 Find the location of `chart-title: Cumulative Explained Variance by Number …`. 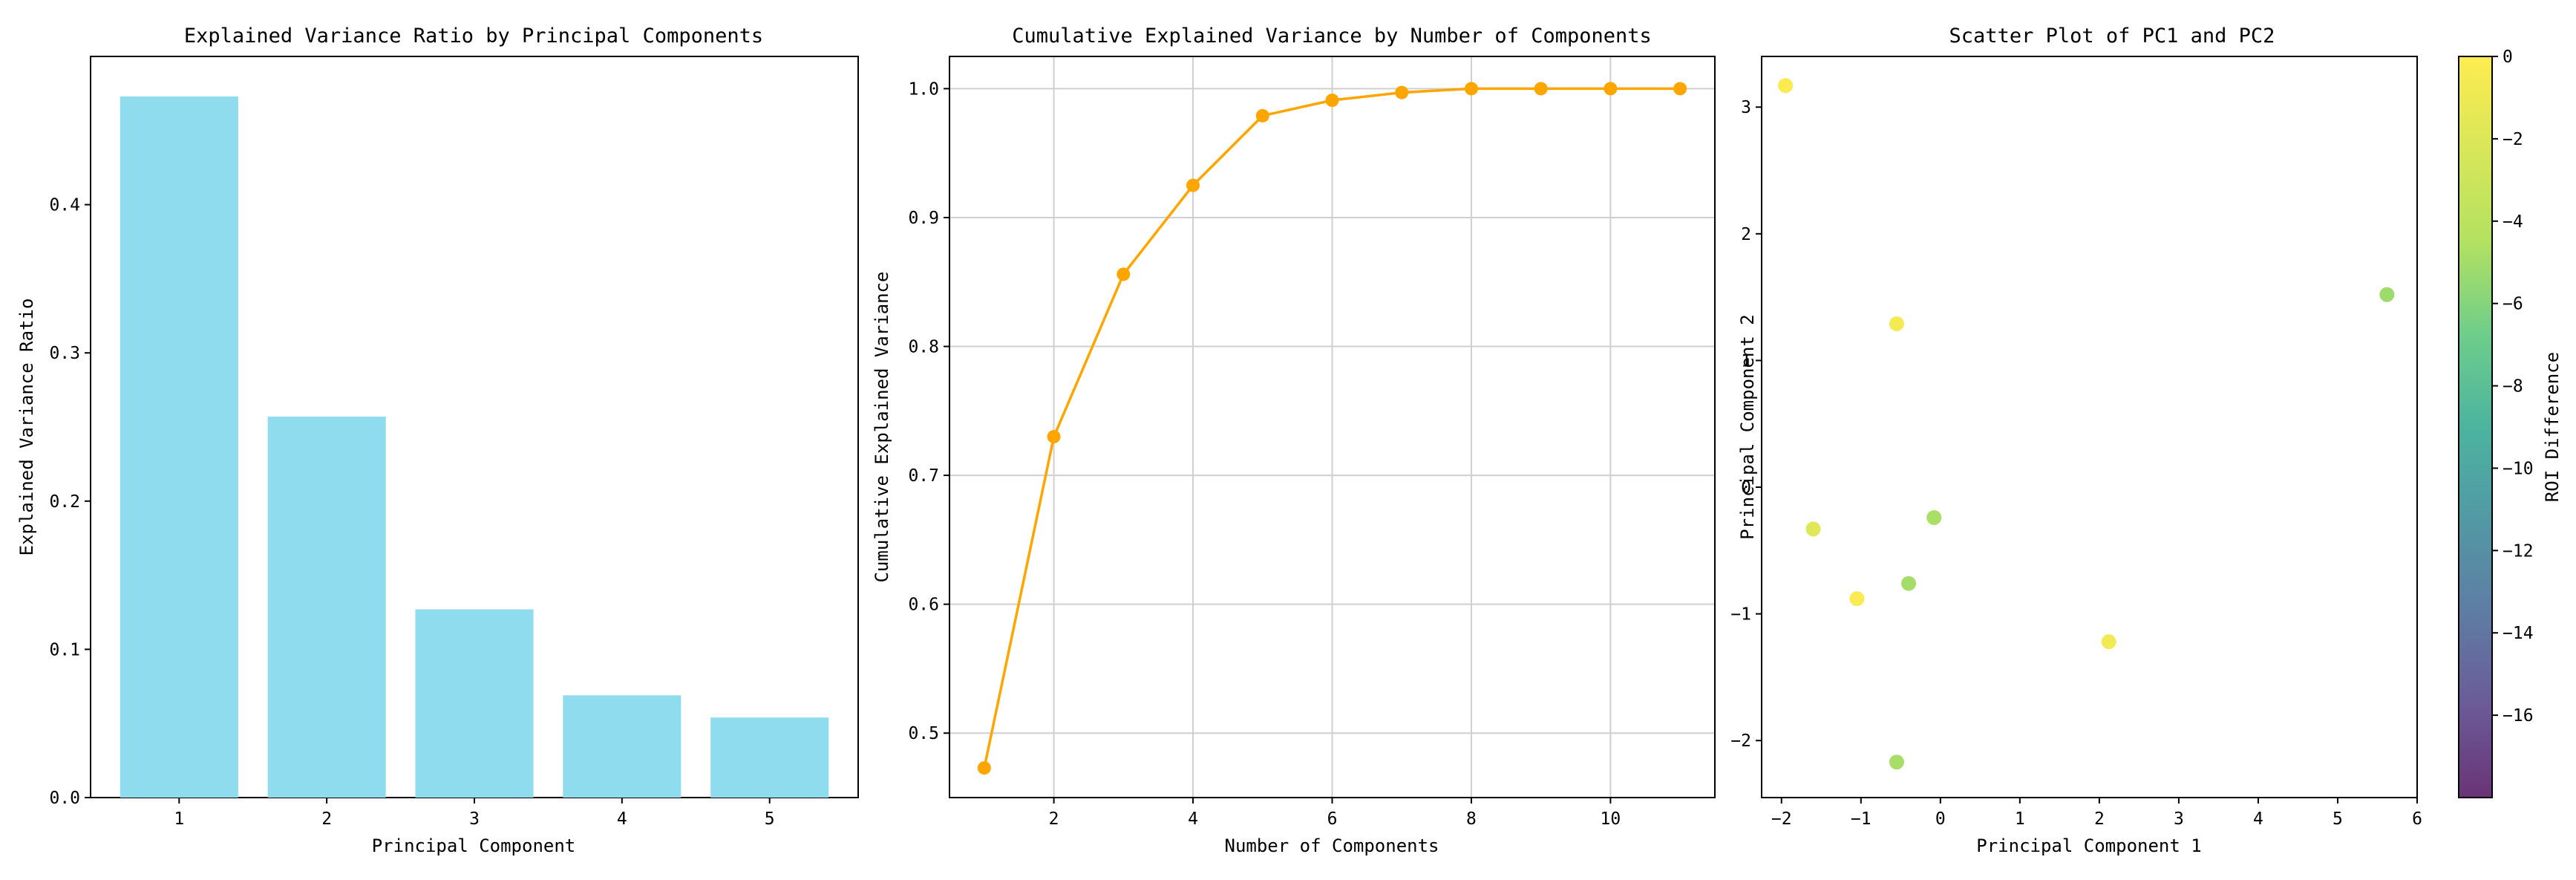

chart-title: Cumulative Explained Variance by Number … is located at coordinates (1332, 37).